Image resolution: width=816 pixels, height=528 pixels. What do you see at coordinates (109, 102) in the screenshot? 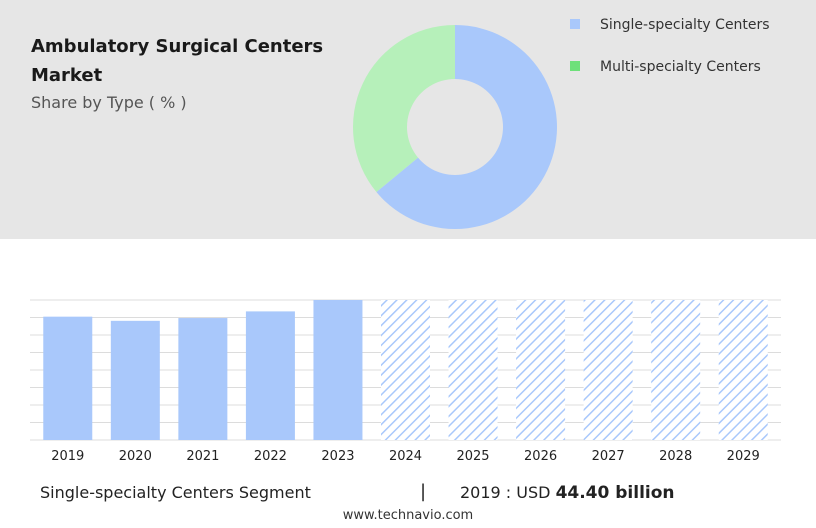
I see `chart-subtitle: Share by Type ( % )` at bounding box center [109, 102].